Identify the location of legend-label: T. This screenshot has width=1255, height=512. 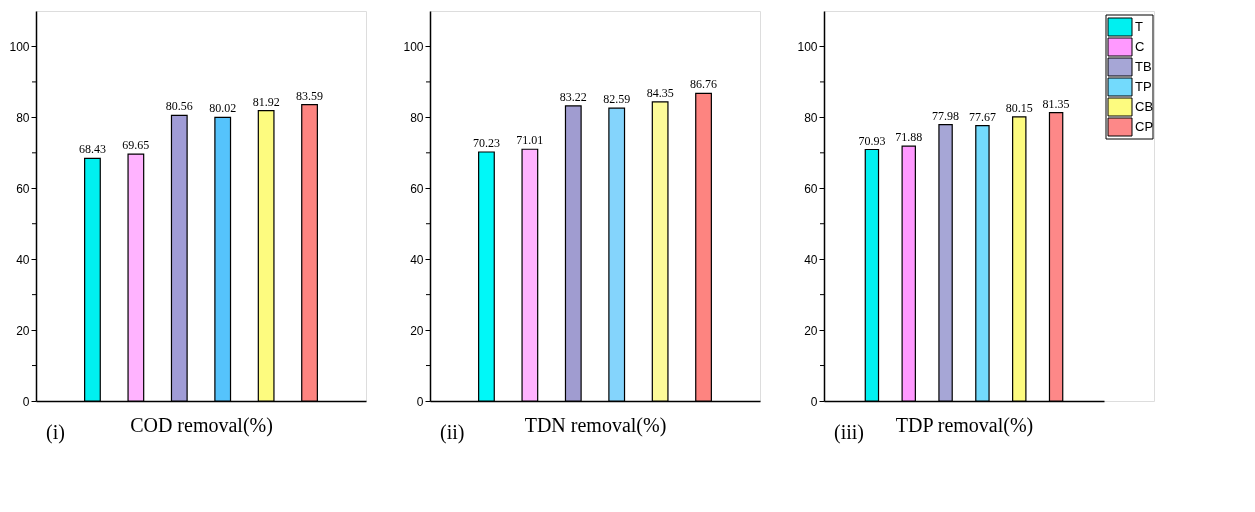
(1139, 26).